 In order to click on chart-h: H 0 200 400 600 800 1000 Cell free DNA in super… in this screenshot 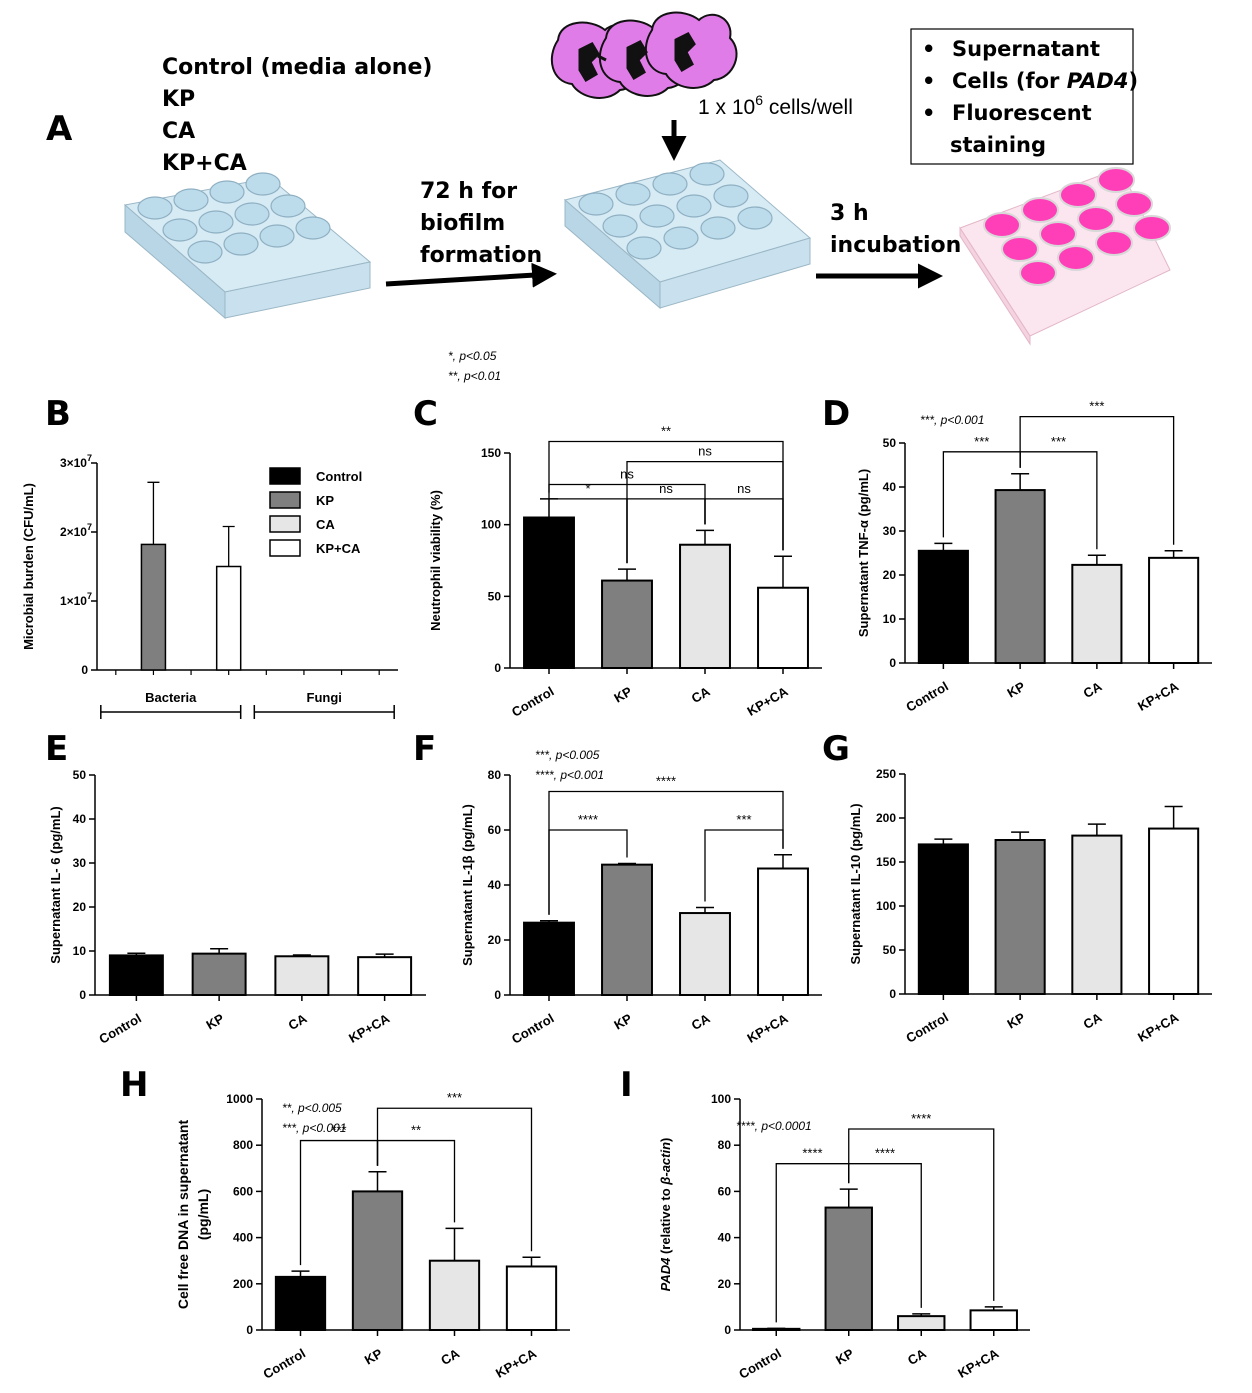, I will do `click(345, 1223)`.